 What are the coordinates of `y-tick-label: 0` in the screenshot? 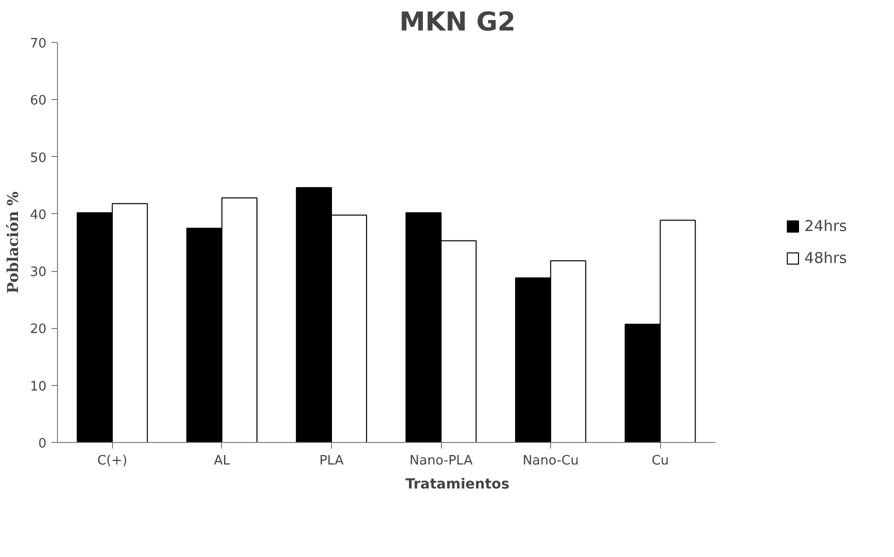 It's located at (42, 444).